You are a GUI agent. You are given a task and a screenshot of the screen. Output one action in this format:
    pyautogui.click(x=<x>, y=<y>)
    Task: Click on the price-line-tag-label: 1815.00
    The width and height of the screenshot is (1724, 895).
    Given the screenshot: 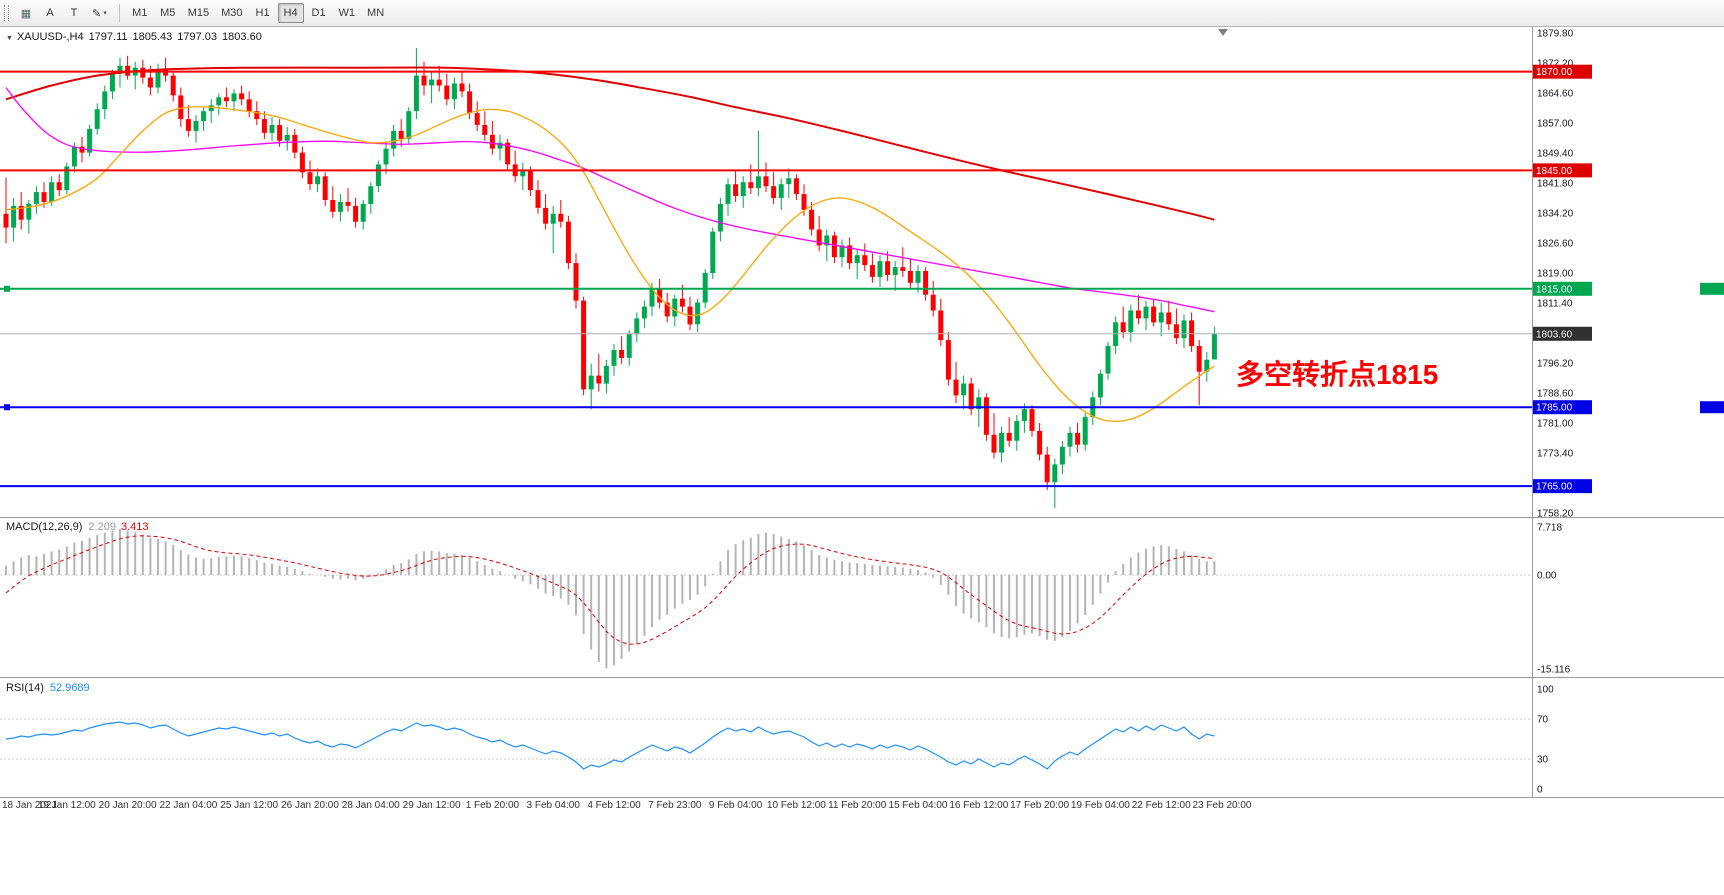 What is the action you would take?
    pyautogui.click(x=1554, y=289)
    